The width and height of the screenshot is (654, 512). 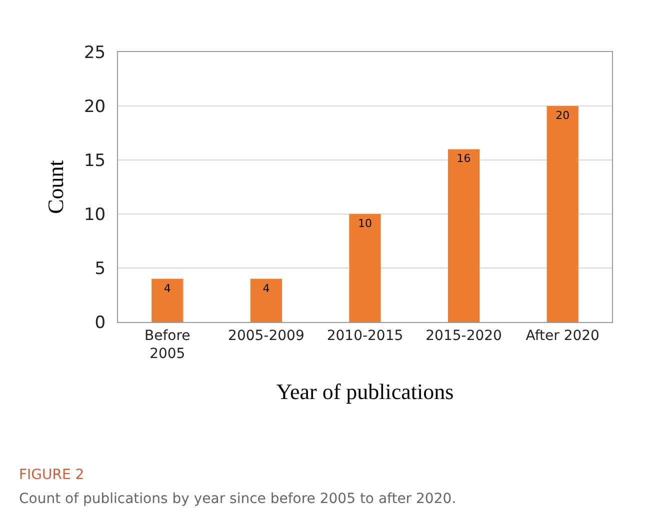 What do you see at coordinates (365, 223) in the screenshot?
I see `data-label: 10` at bounding box center [365, 223].